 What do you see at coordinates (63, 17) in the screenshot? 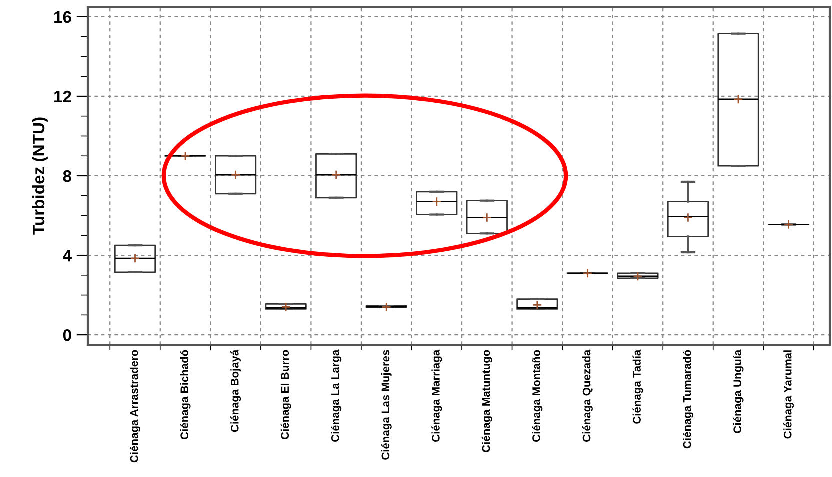
I see `y-tick-label: 16` at bounding box center [63, 17].